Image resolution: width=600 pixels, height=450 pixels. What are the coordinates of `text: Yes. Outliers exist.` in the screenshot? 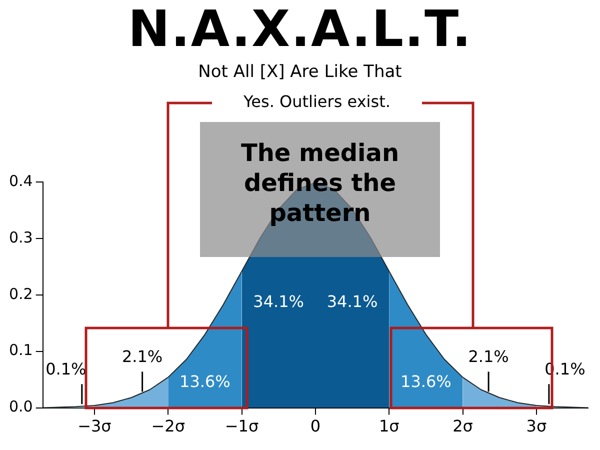 It's located at (317, 101).